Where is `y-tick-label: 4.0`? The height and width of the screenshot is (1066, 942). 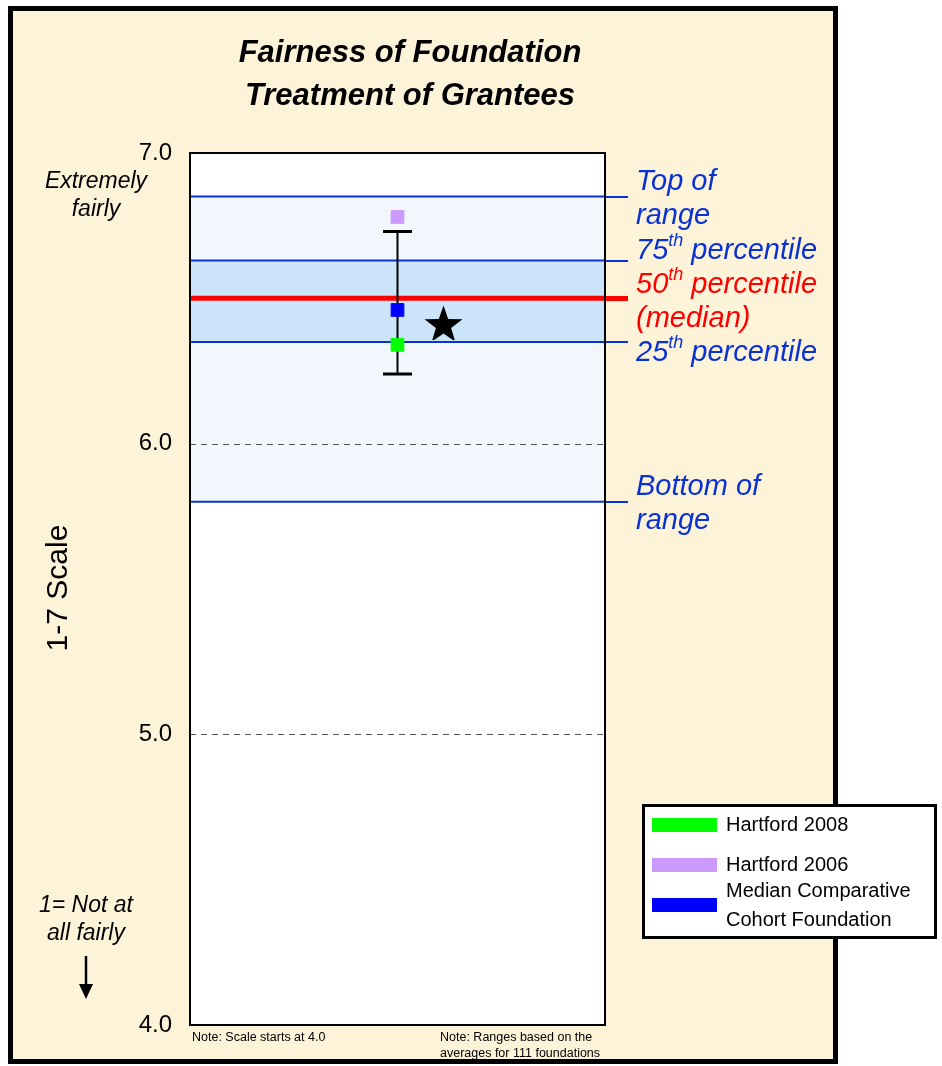
y-tick-label: 4.0 is located at coordinates (155, 1023).